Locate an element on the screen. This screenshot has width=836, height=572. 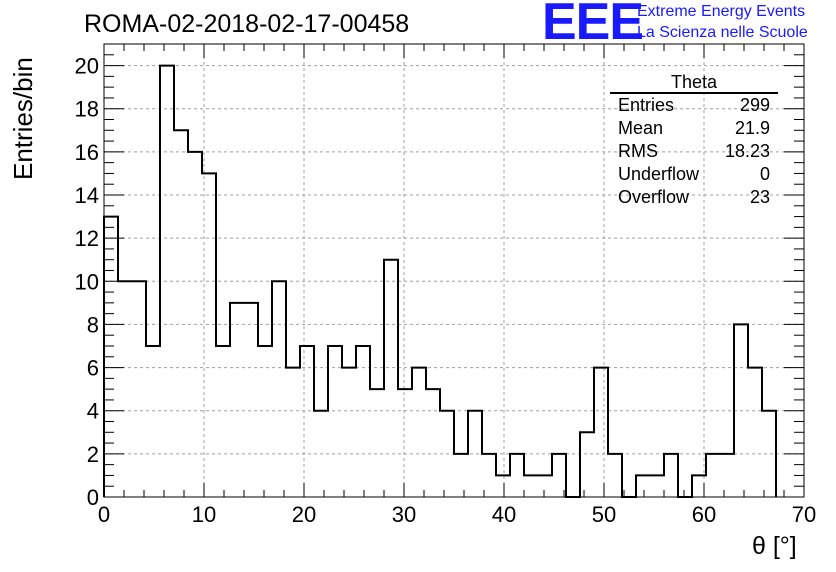
stats-label: Mean is located at coordinates (641, 128).